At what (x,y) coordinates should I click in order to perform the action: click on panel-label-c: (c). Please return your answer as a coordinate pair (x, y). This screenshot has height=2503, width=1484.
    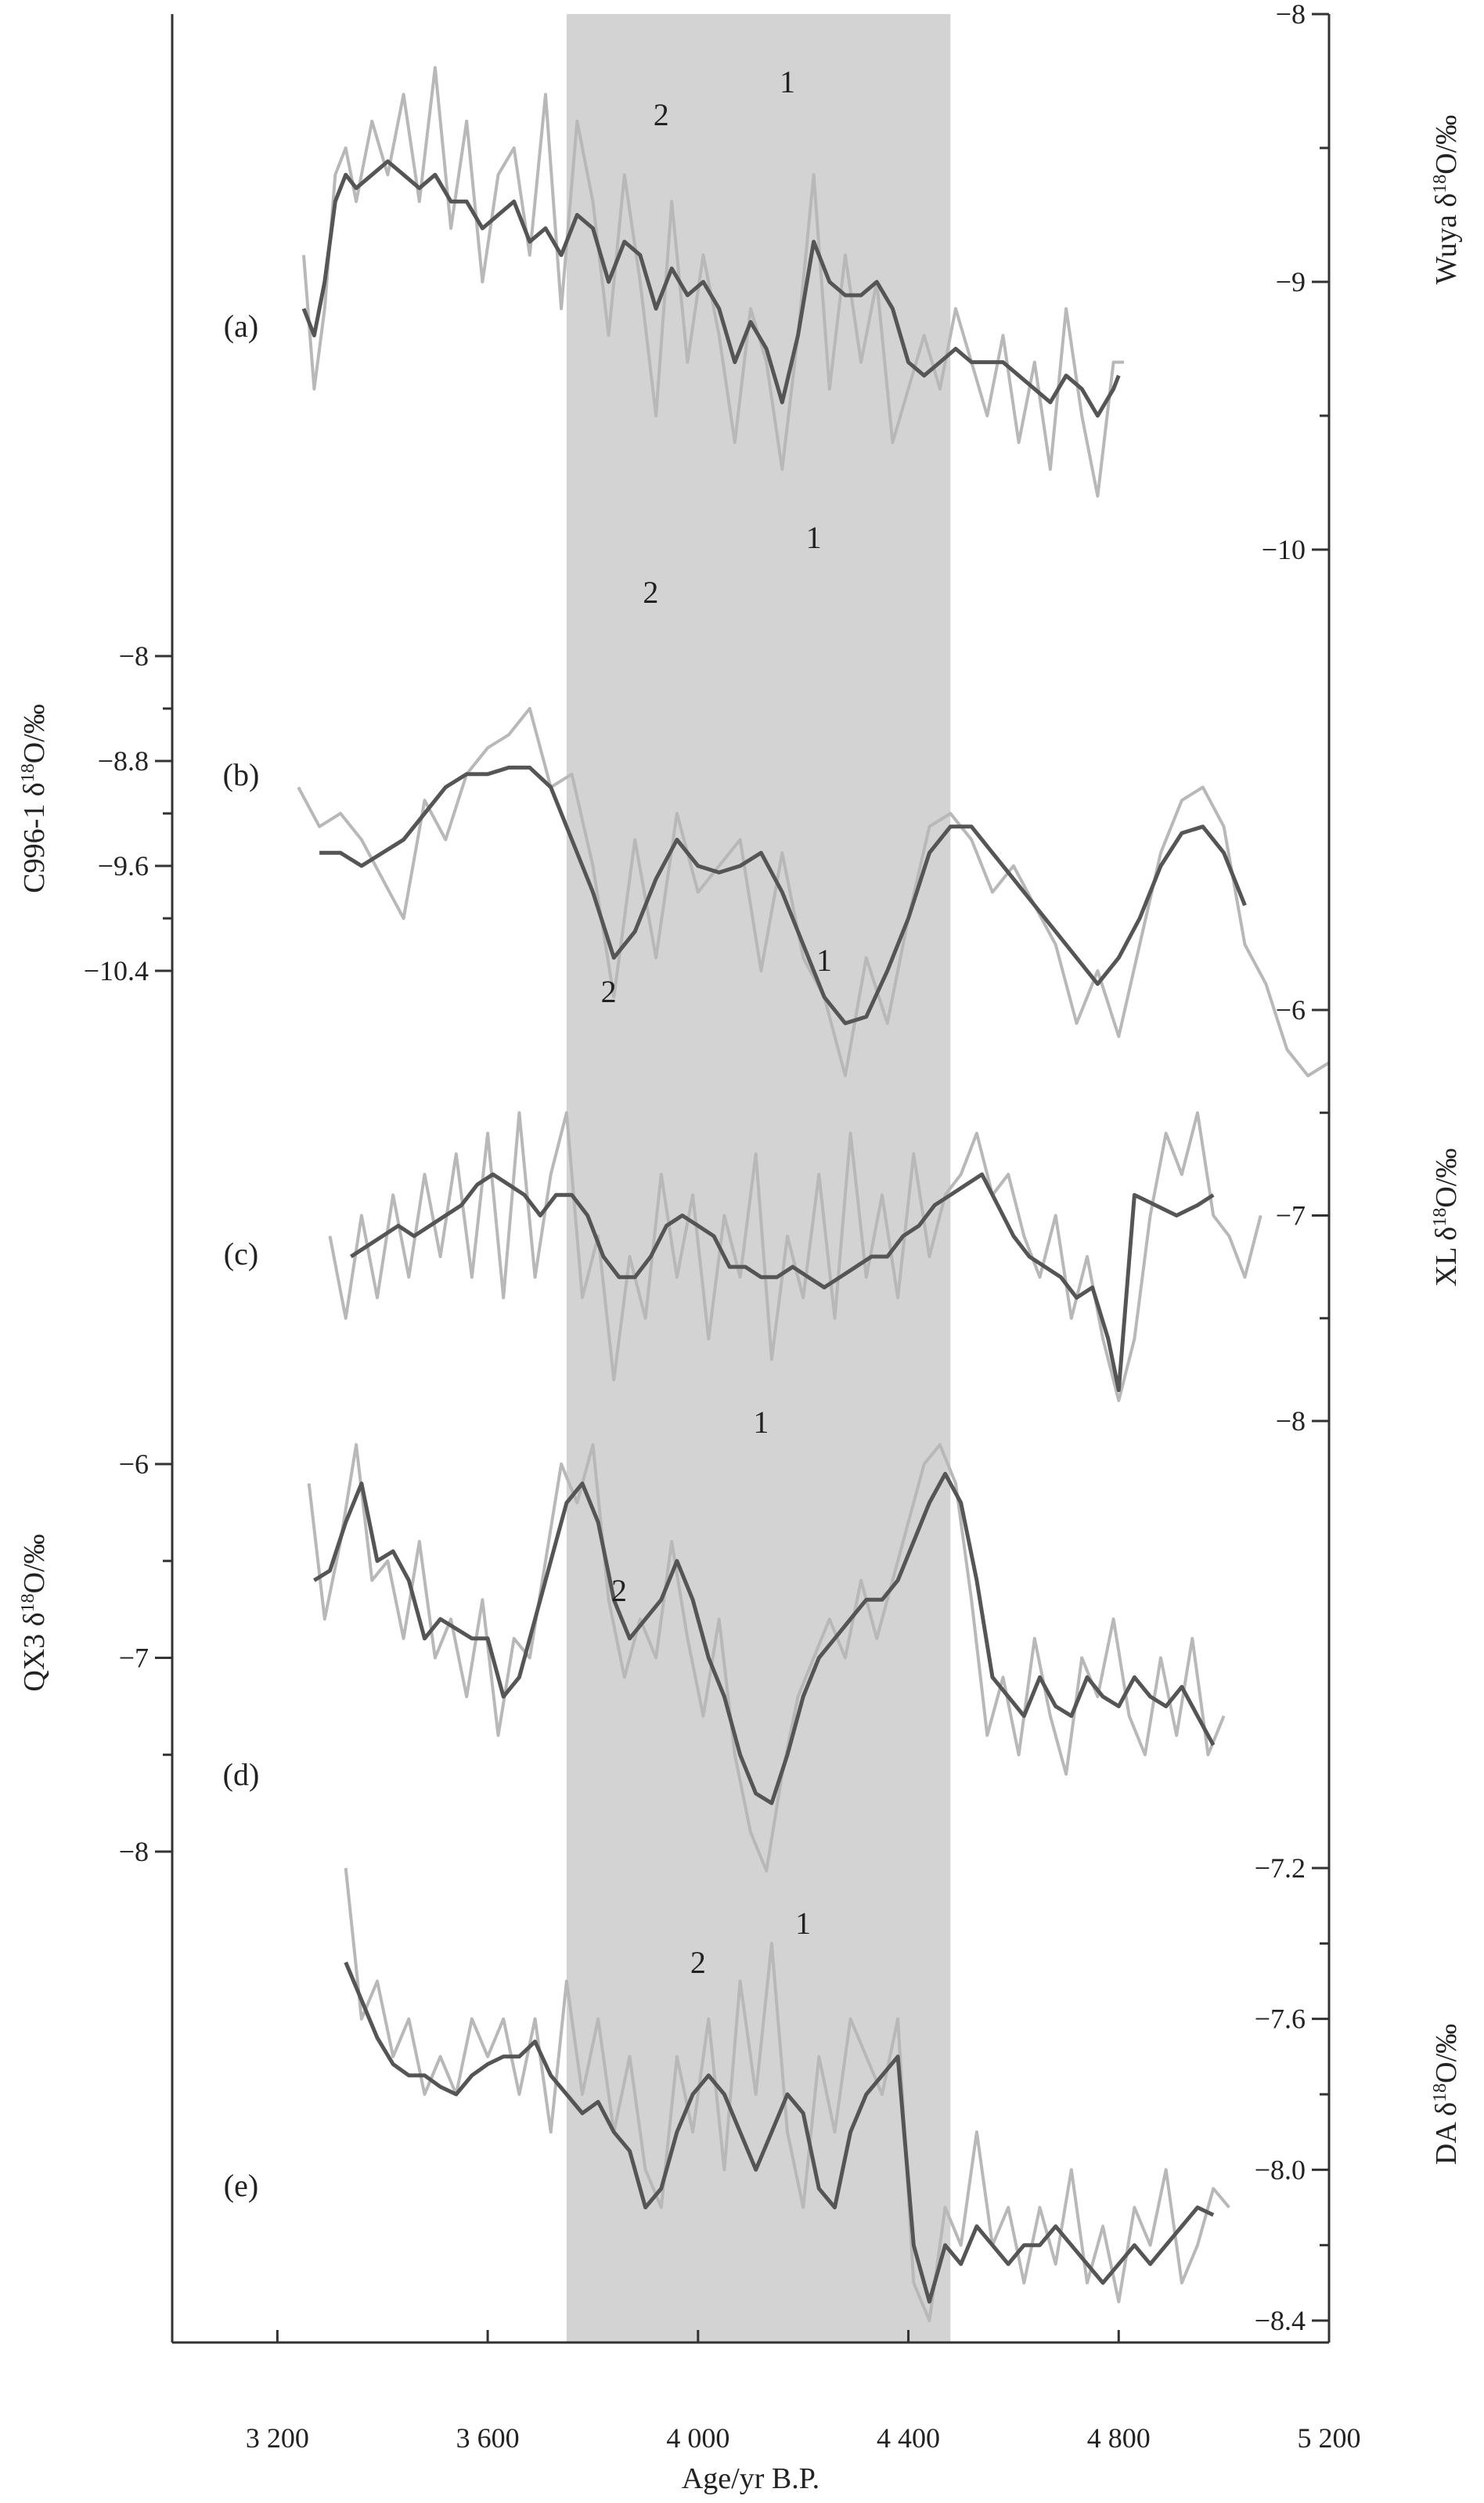
    Looking at the image, I should click on (241, 1253).